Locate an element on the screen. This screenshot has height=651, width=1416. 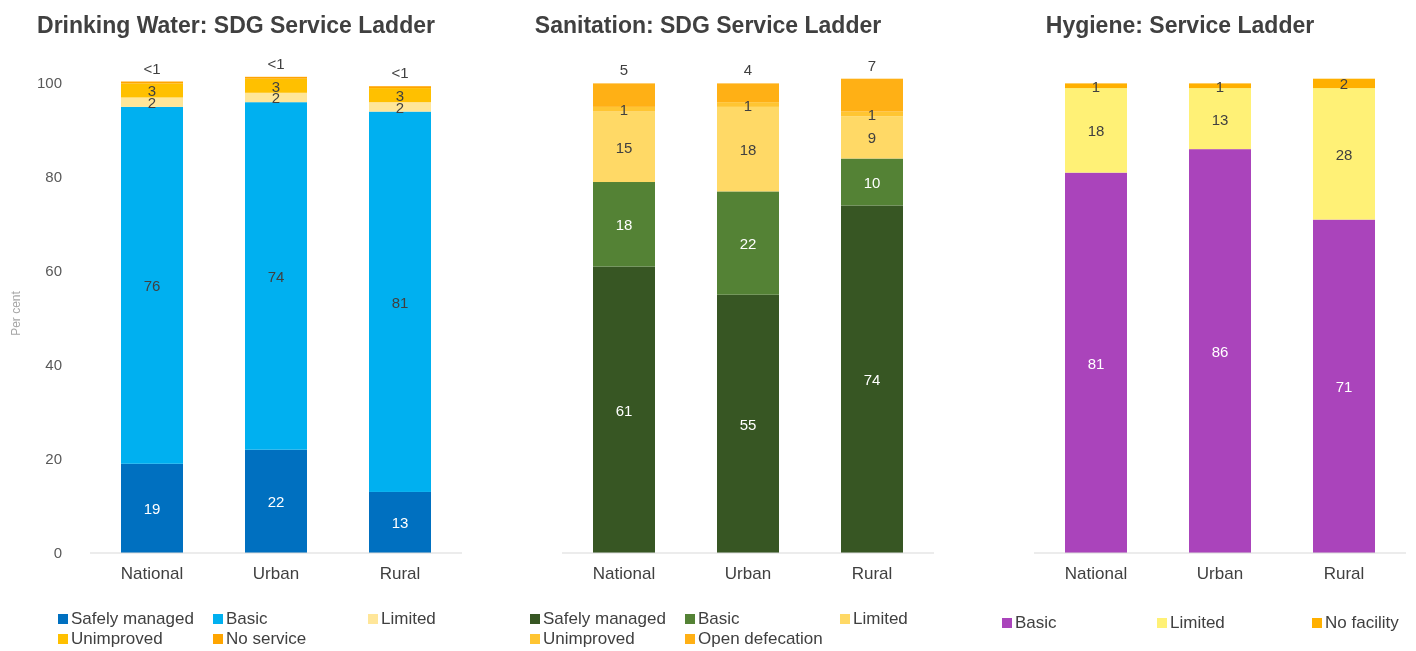
data-label: 9 is located at coordinates (872, 138).